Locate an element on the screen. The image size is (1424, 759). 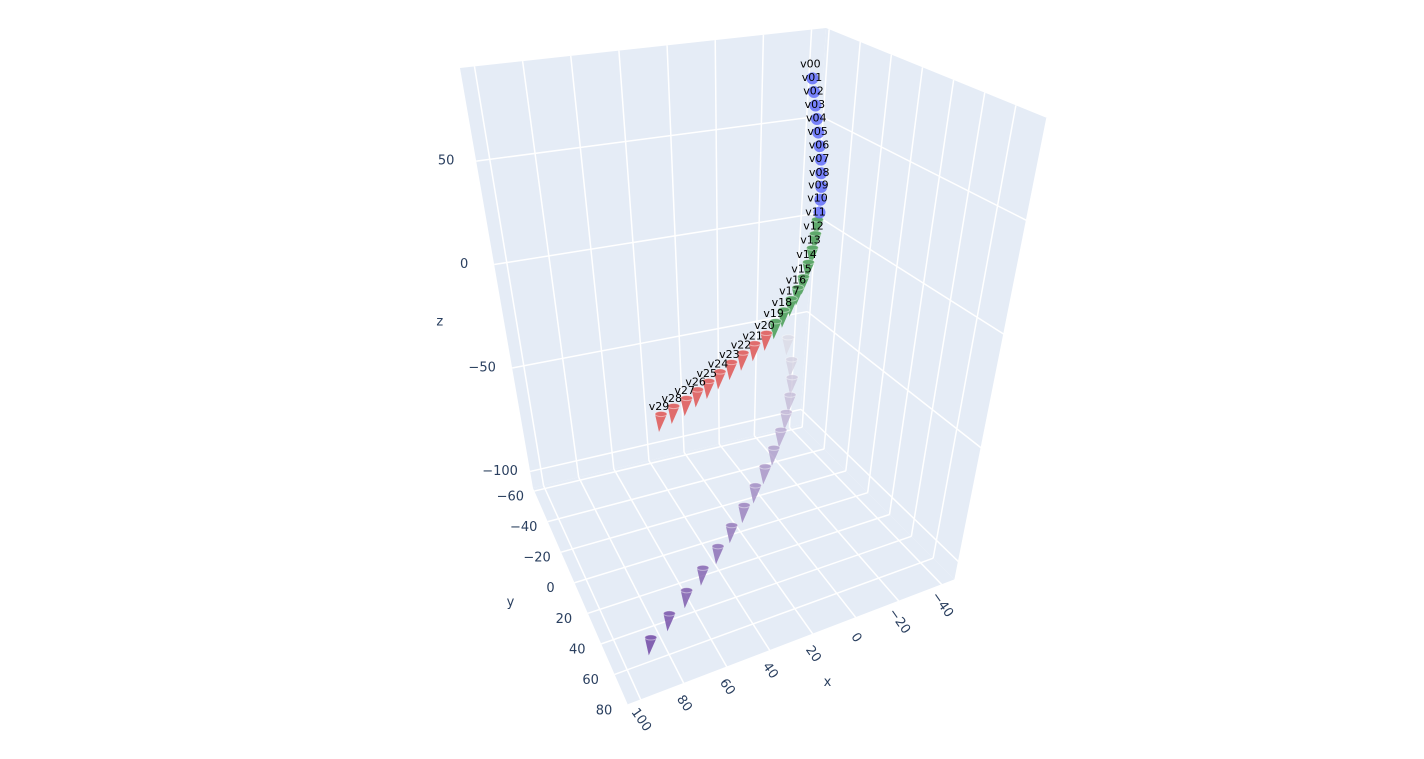
point-label: v09 is located at coordinates (818, 185).